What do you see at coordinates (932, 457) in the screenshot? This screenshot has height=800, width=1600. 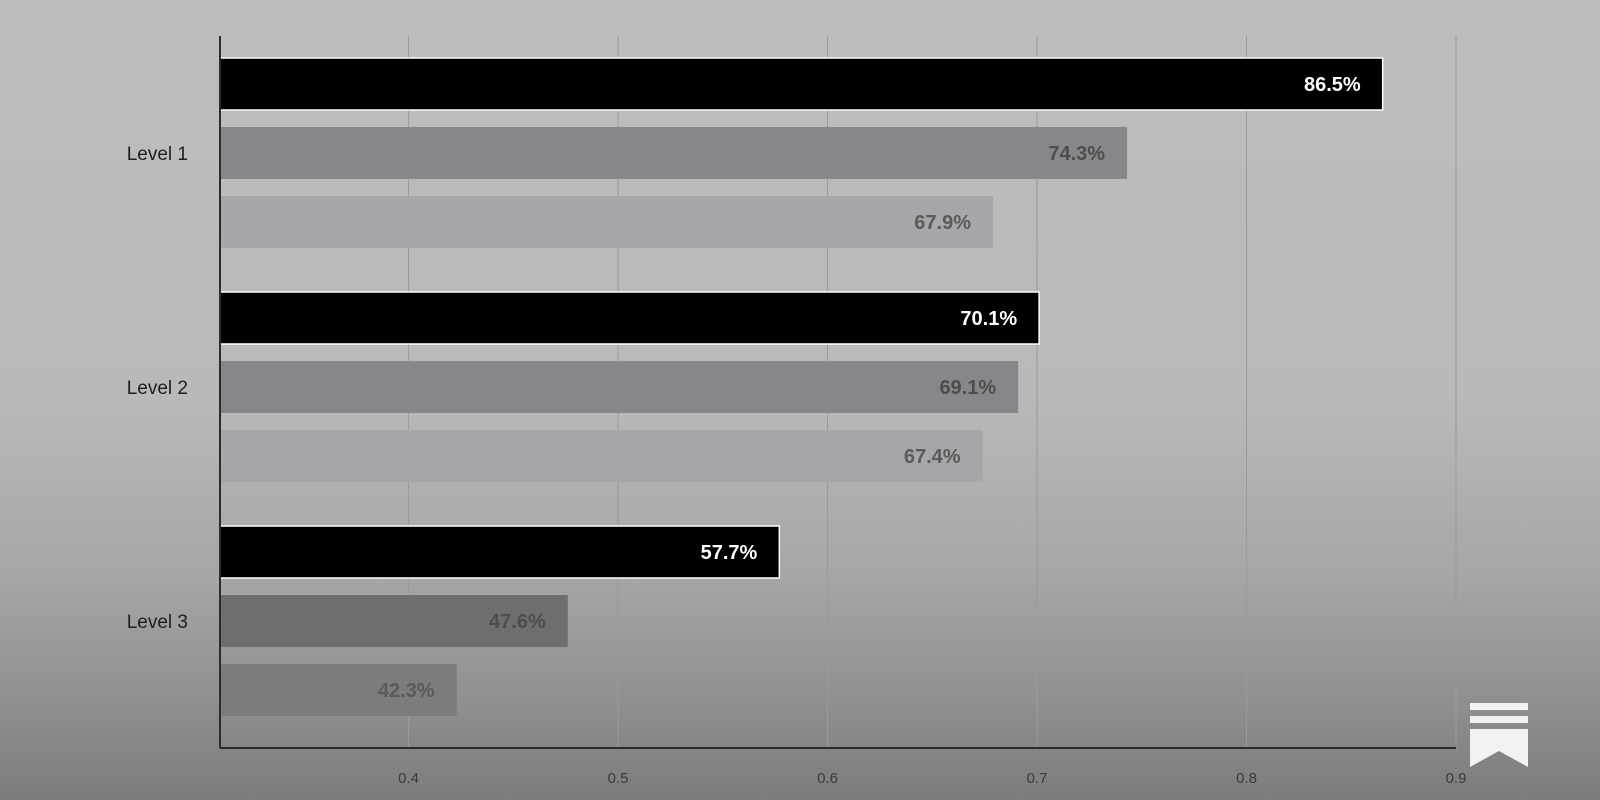 I see `bar-value-label: 67.4%` at bounding box center [932, 457].